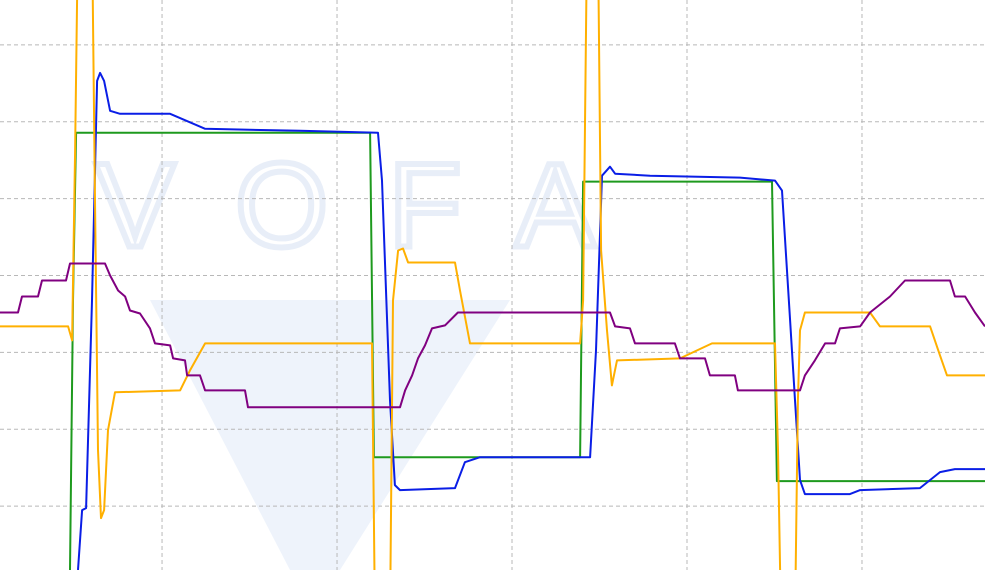 The width and height of the screenshot is (985, 570). I want to click on watermark: VOFA, so click(375, 206).